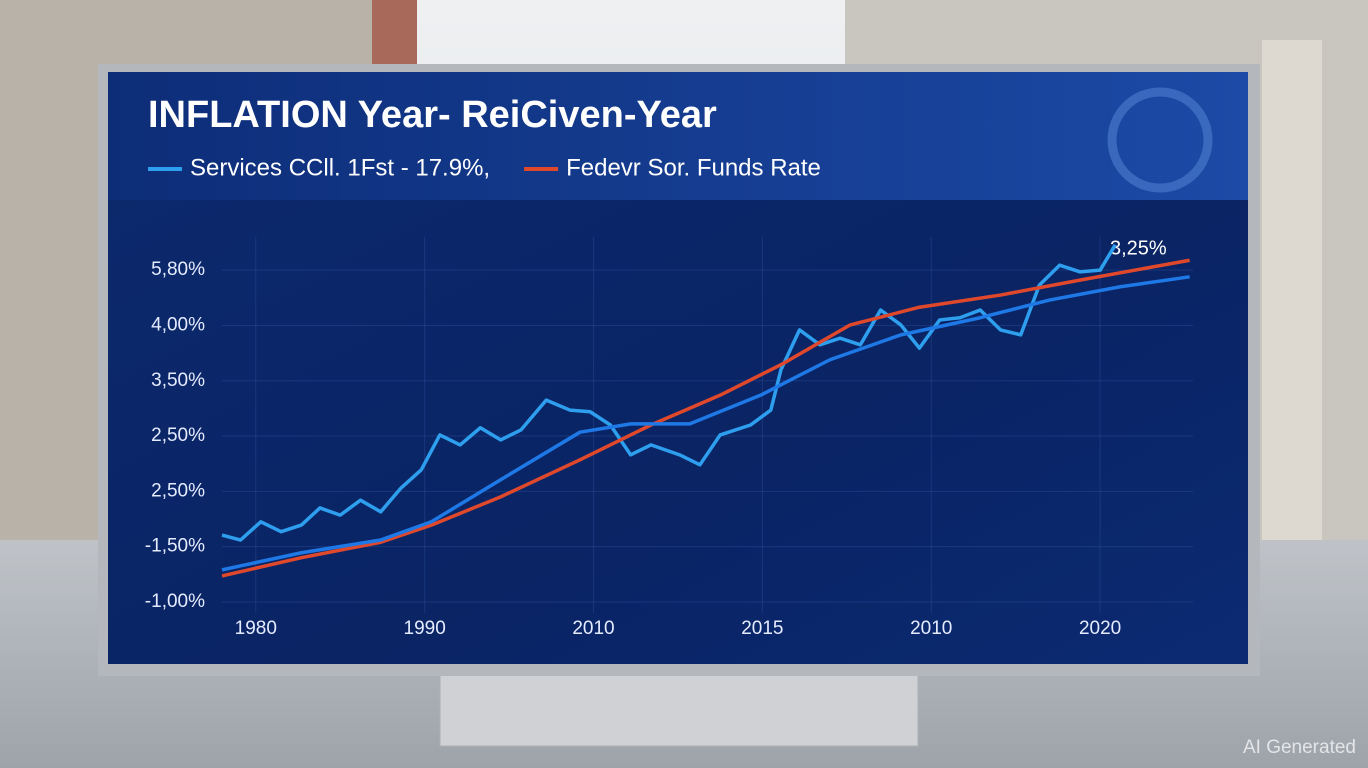 This screenshot has height=768, width=1368. Describe the element at coordinates (340, 167) in the screenshot. I see `legend-label: Services CCll. 1Fst - 17.9%,` at that location.